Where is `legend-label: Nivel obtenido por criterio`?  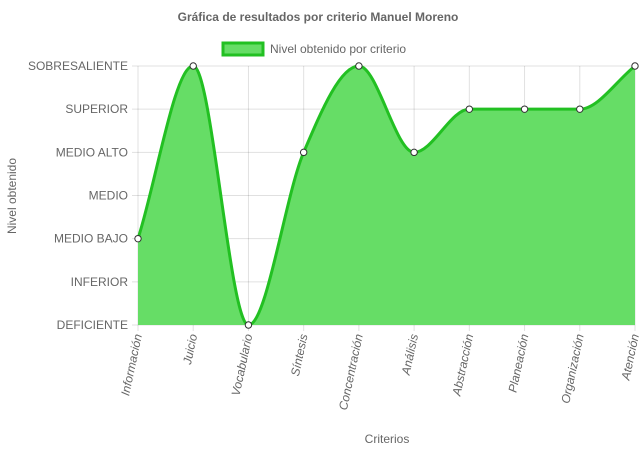 legend-label: Nivel obtenido por criterio is located at coordinates (338, 49).